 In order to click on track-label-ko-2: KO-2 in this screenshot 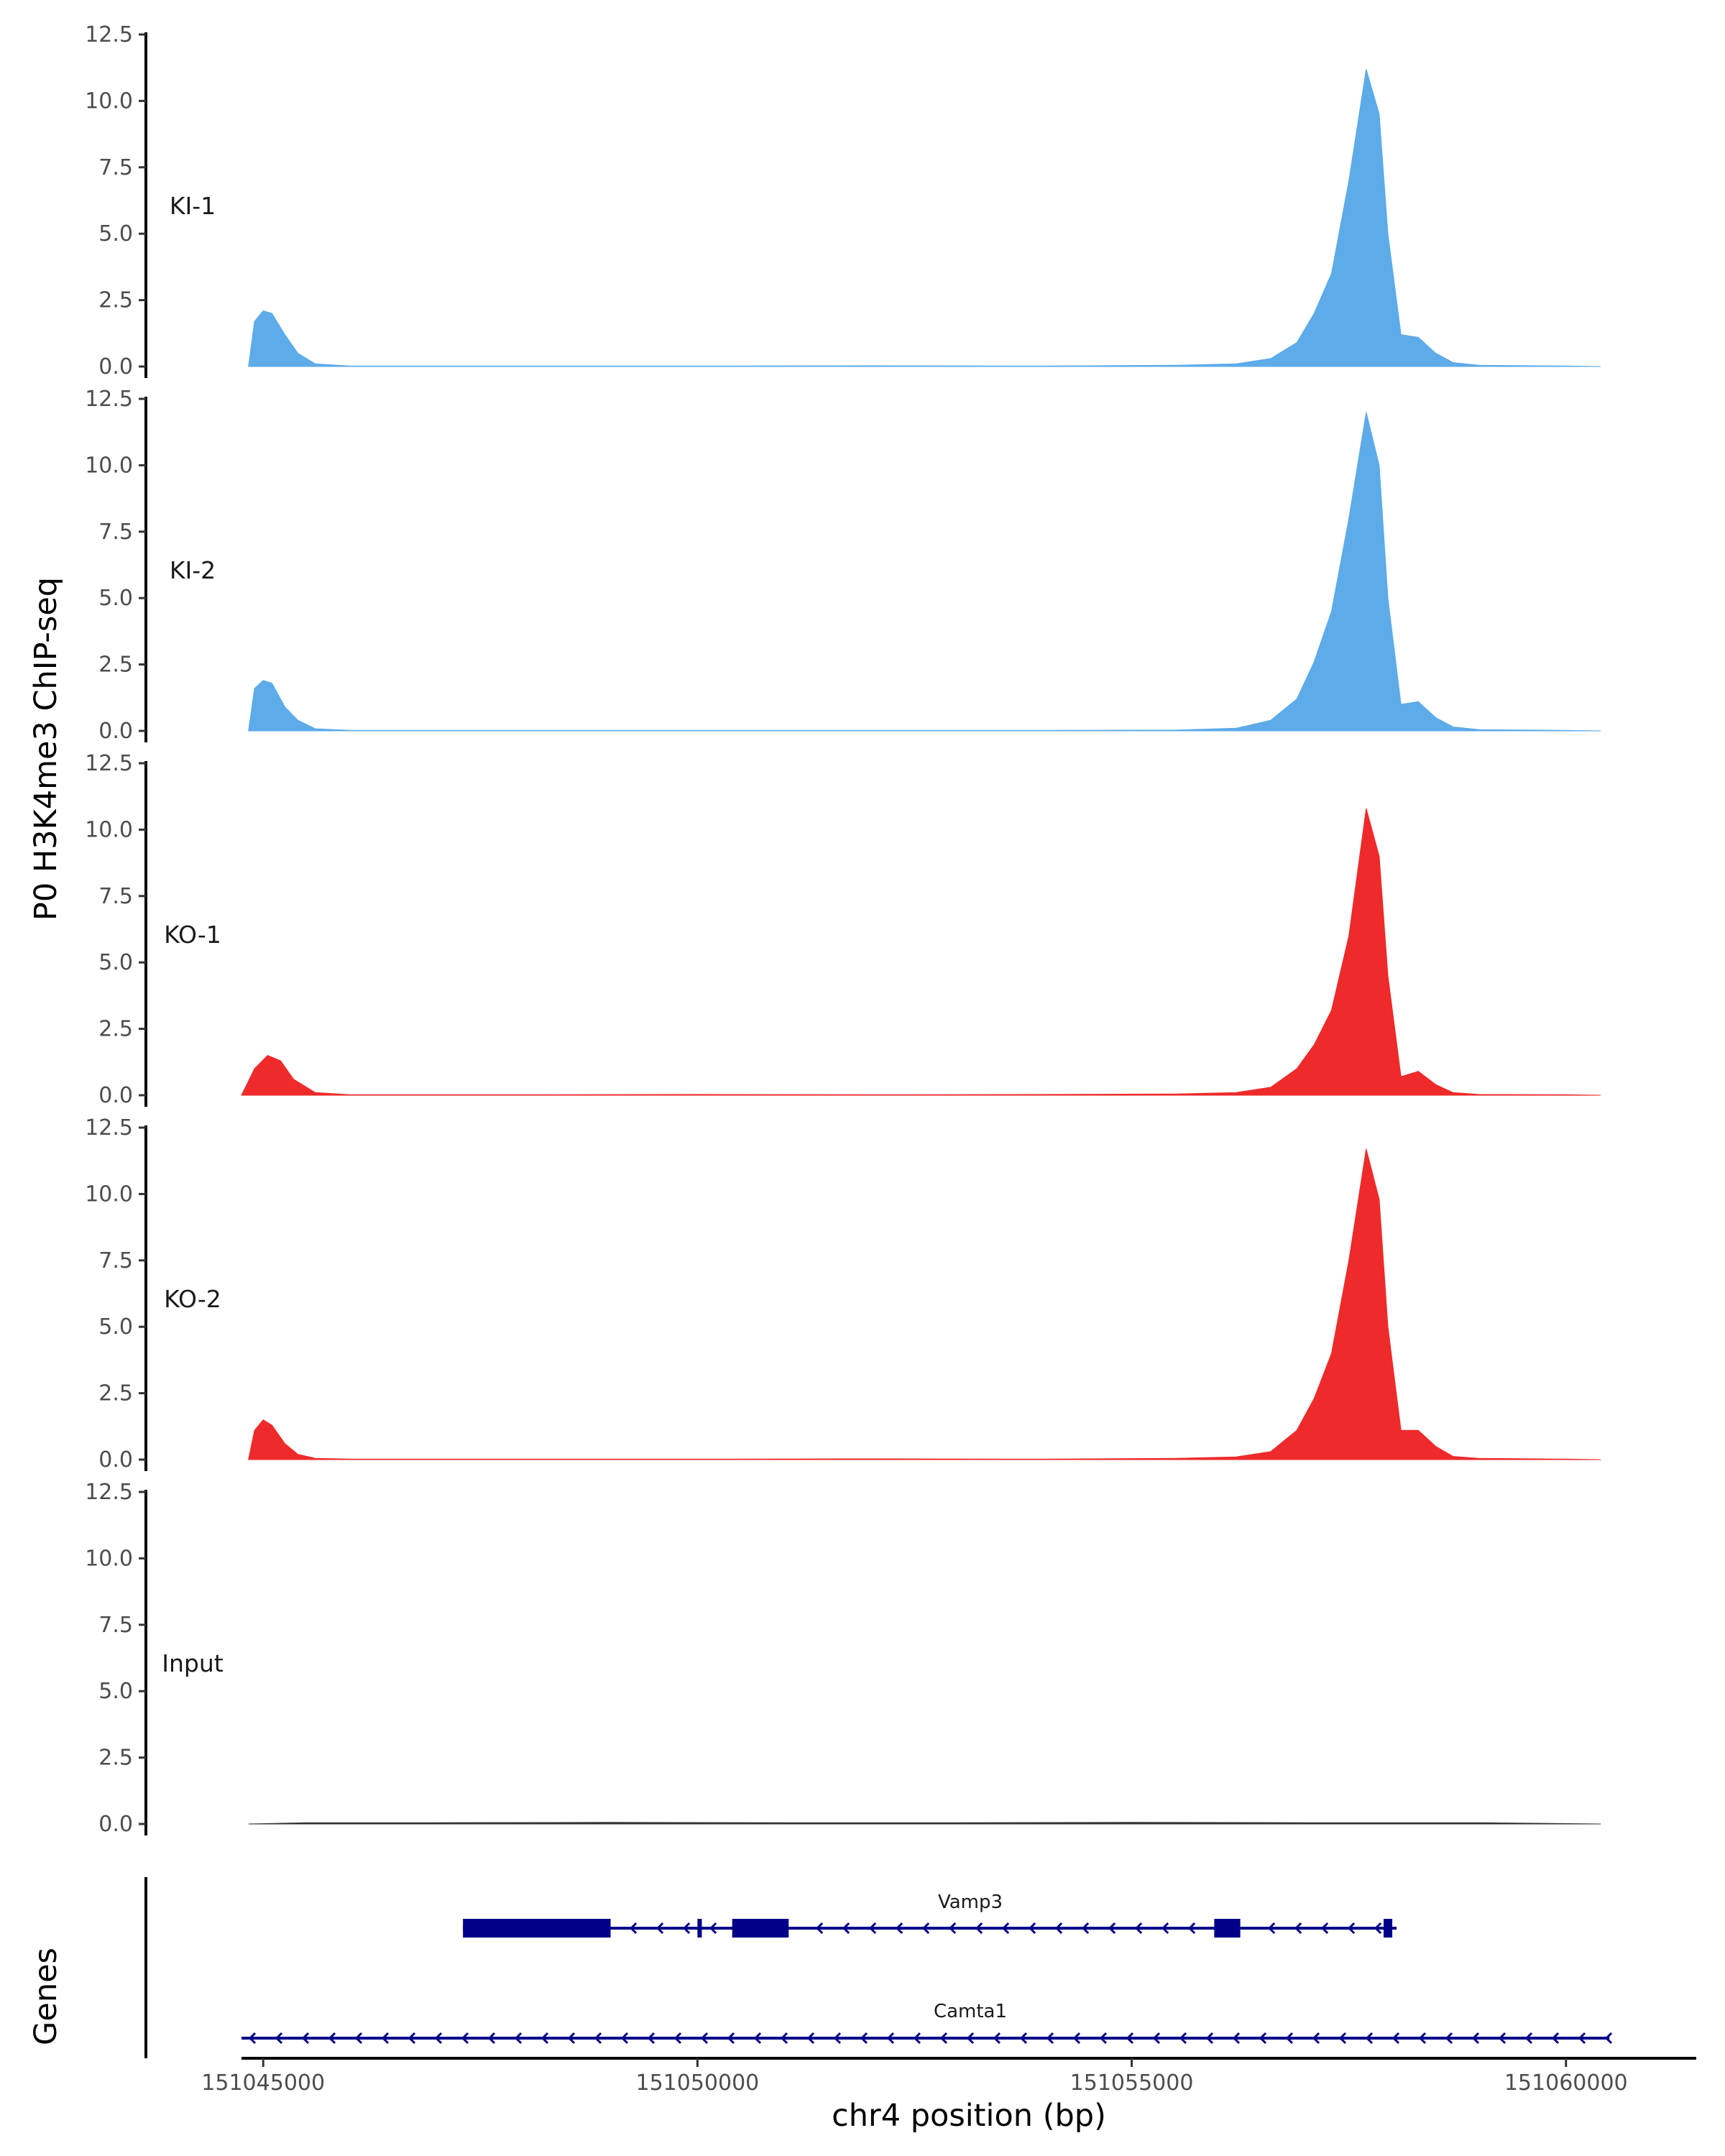, I will do `click(192, 1299)`.